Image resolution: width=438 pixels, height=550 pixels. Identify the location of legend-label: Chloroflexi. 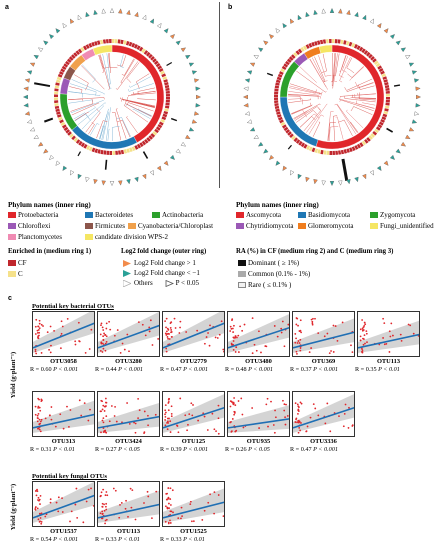
(34, 226).